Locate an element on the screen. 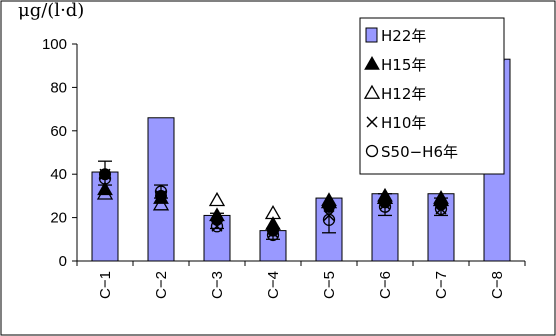  legend-label: H10年 is located at coordinates (403, 123).